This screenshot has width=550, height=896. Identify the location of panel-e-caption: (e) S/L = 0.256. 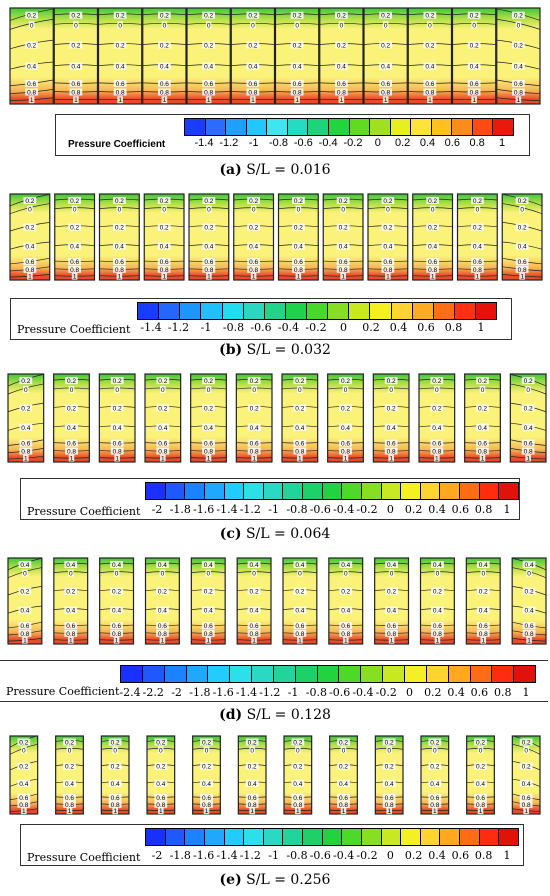
(275, 880).